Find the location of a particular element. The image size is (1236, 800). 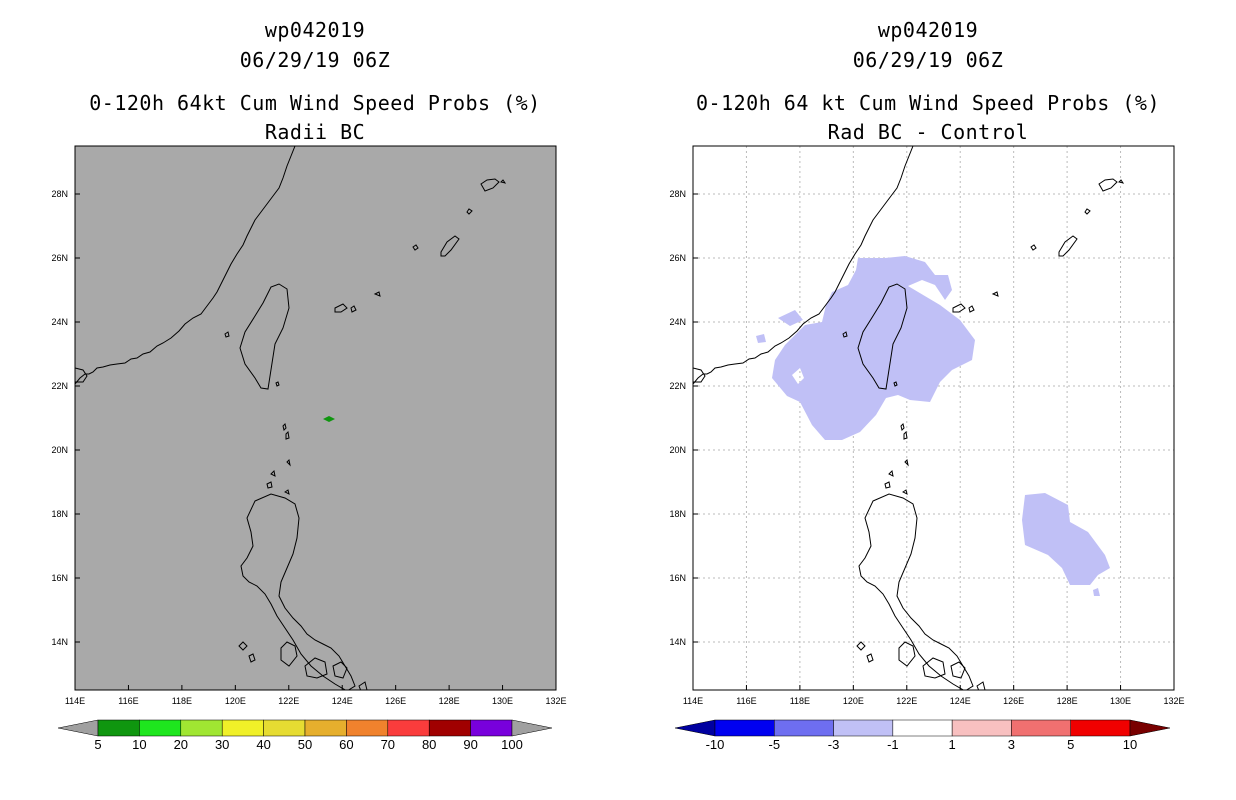

colorbar-label: 20 is located at coordinates (181, 744).